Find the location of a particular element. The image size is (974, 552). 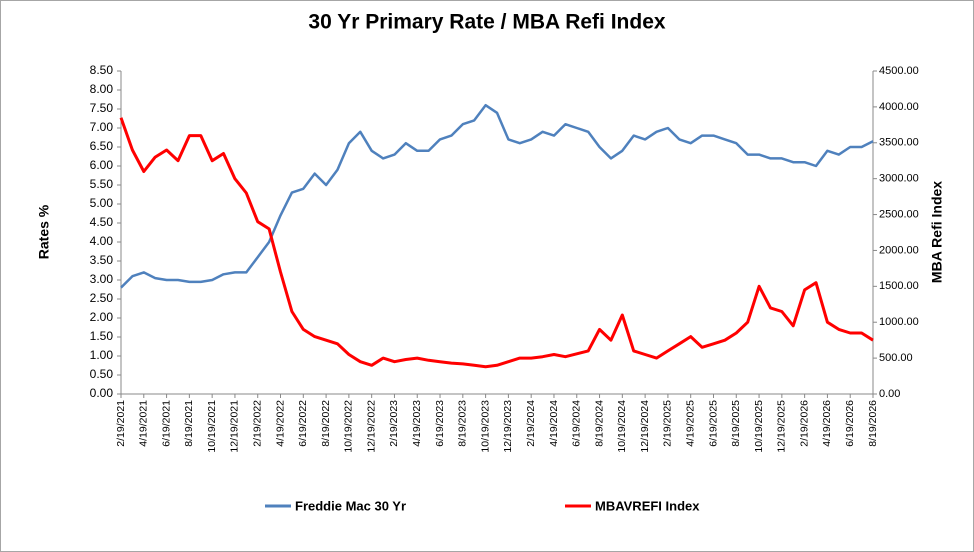

y-tick-label: 0.00 is located at coordinates (102, 393).